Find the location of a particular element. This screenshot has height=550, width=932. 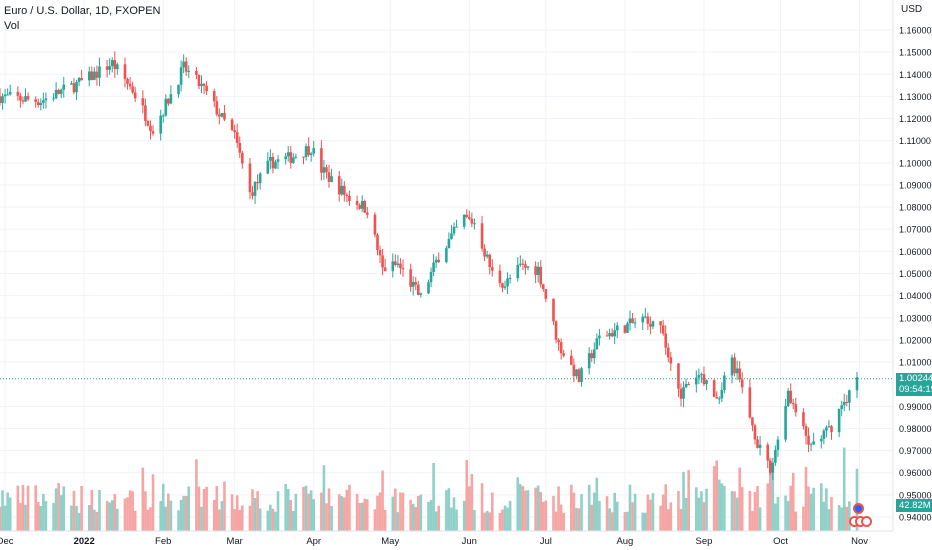

time-tick-label: Aug is located at coordinates (624, 541).